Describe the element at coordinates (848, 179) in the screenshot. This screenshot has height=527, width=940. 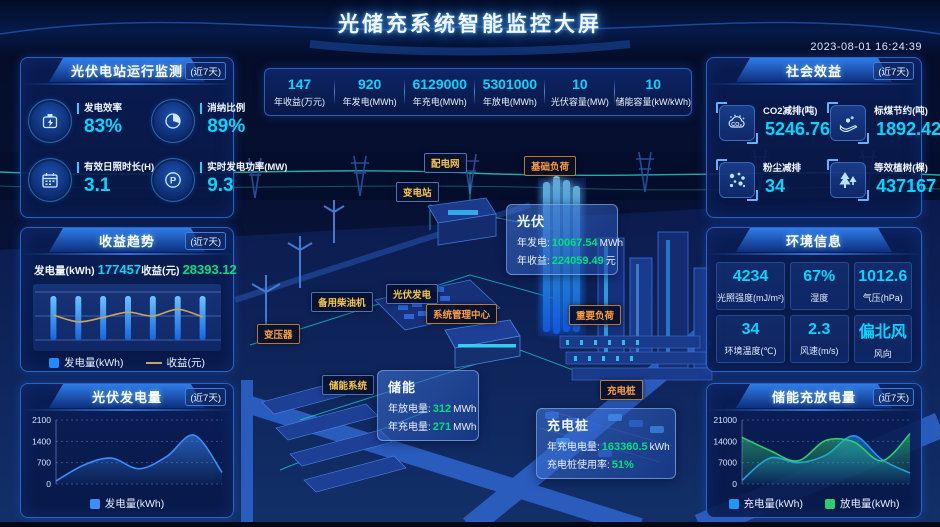
I see `tree-icon` at that location.